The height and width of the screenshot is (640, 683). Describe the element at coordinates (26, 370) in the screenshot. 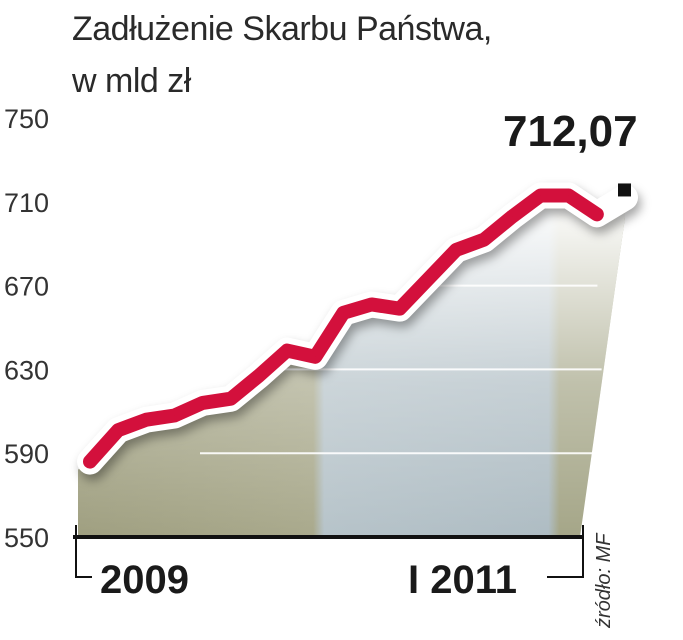

I see `y-tick-label: 630` at that location.